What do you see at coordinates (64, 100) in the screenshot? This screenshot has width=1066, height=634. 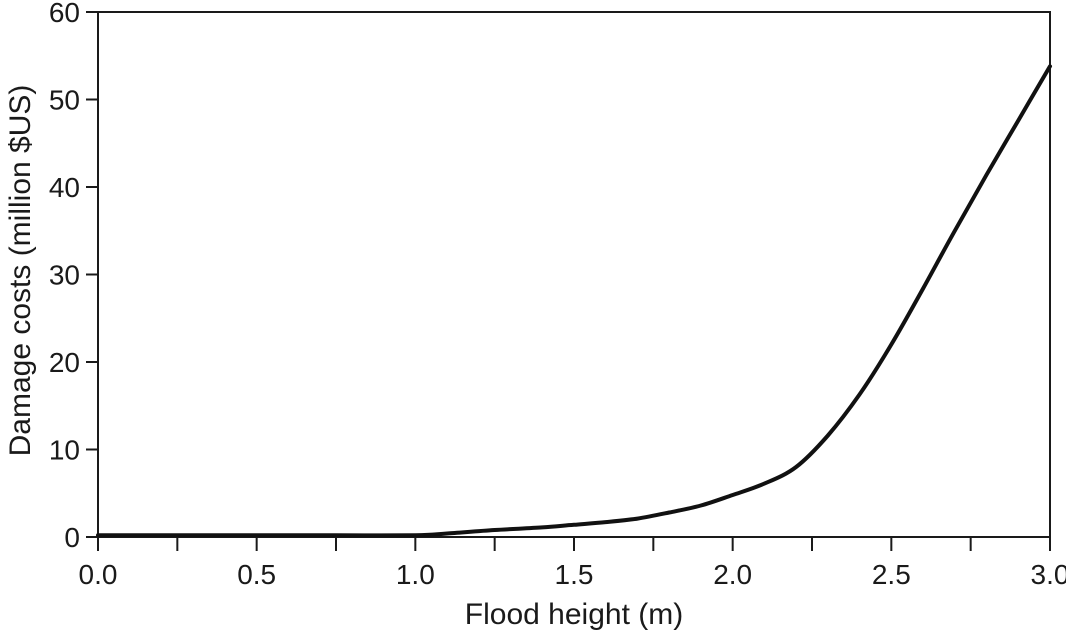 I see `y-tick-label: 50` at bounding box center [64, 100].